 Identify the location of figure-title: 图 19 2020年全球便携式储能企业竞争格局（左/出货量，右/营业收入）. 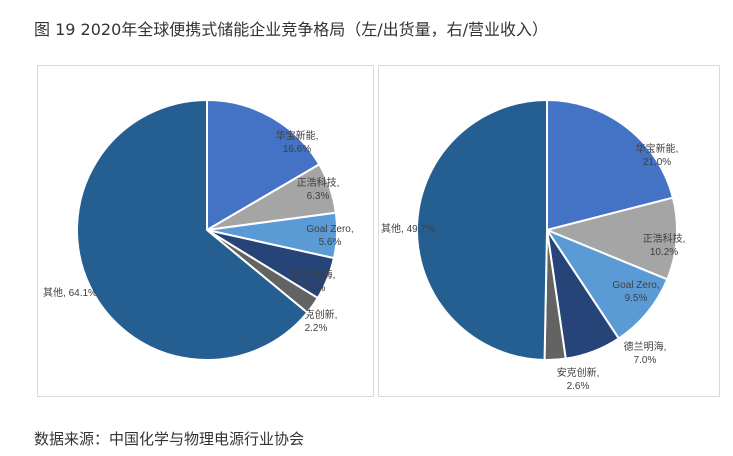
(291, 29).